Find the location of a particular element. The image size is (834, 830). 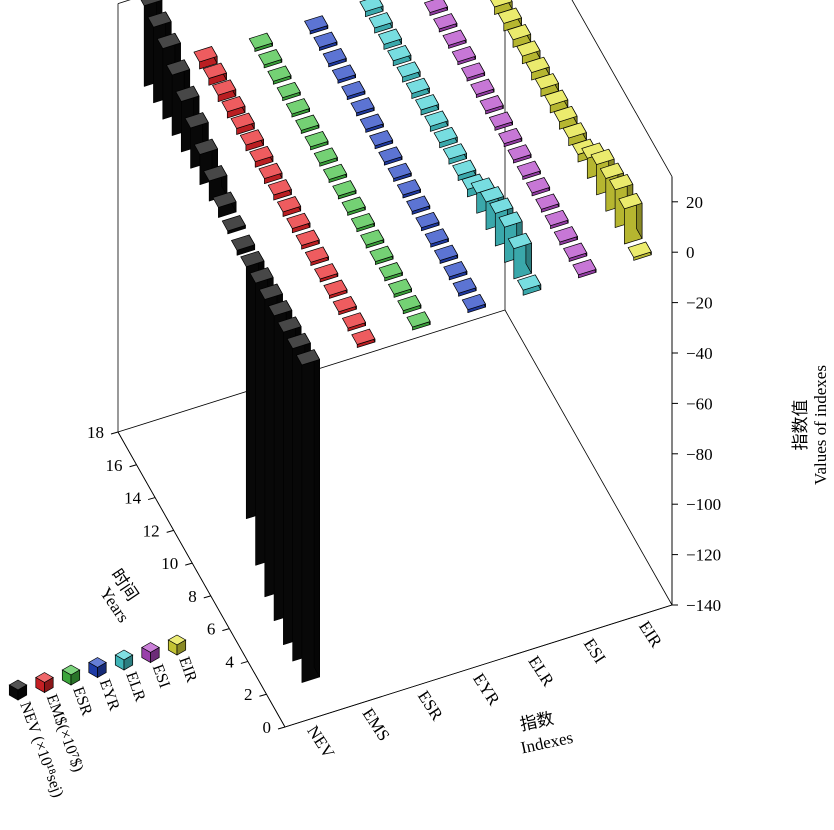

x-tick-label: EMS is located at coordinates (376, 725).